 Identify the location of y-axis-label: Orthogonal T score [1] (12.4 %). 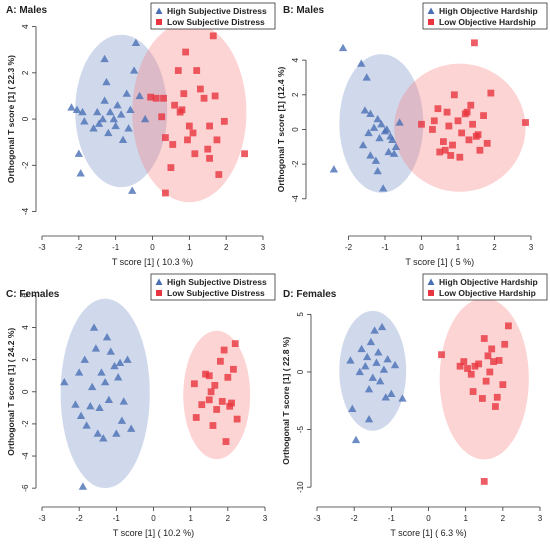
(281, 129).